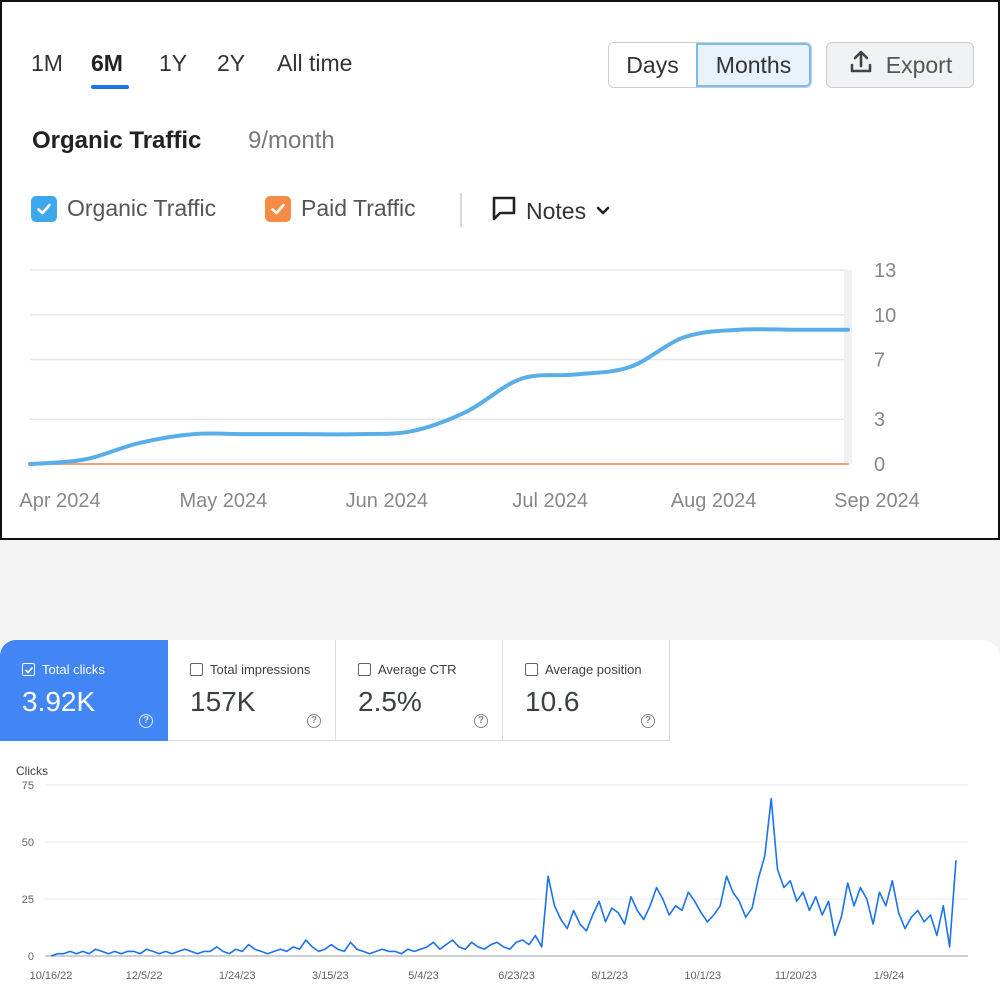 This screenshot has width=1000, height=1000. Describe the element at coordinates (879, 361) in the screenshot. I see `y-tick-label: 7` at that location.